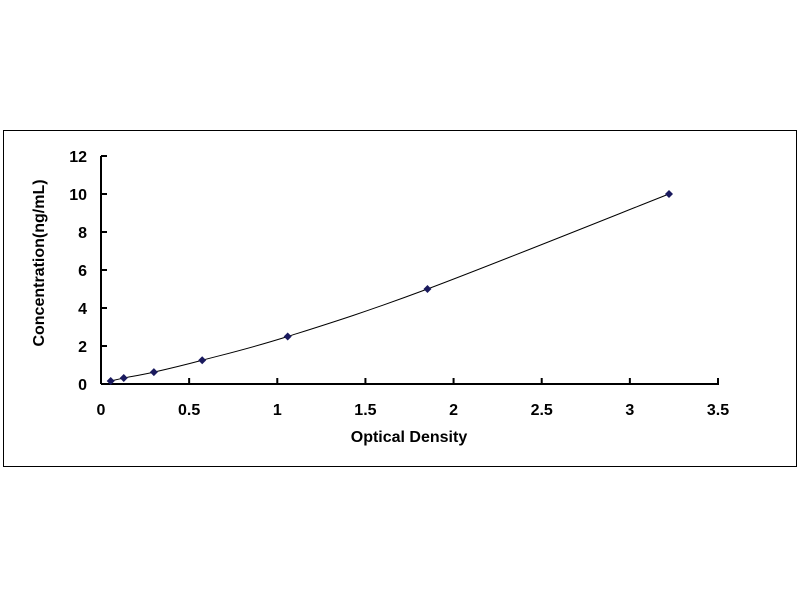 This screenshot has height=600, width=800. What do you see at coordinates (277, 410) in the screenshot?
I see `x-tick-label: 1` at bounding box center [277, 410].